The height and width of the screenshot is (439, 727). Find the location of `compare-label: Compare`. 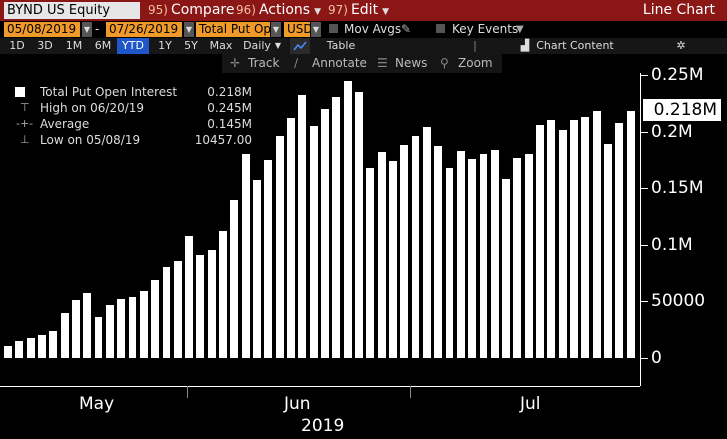

compare-label: Compare is located at coordinates (202, 10).